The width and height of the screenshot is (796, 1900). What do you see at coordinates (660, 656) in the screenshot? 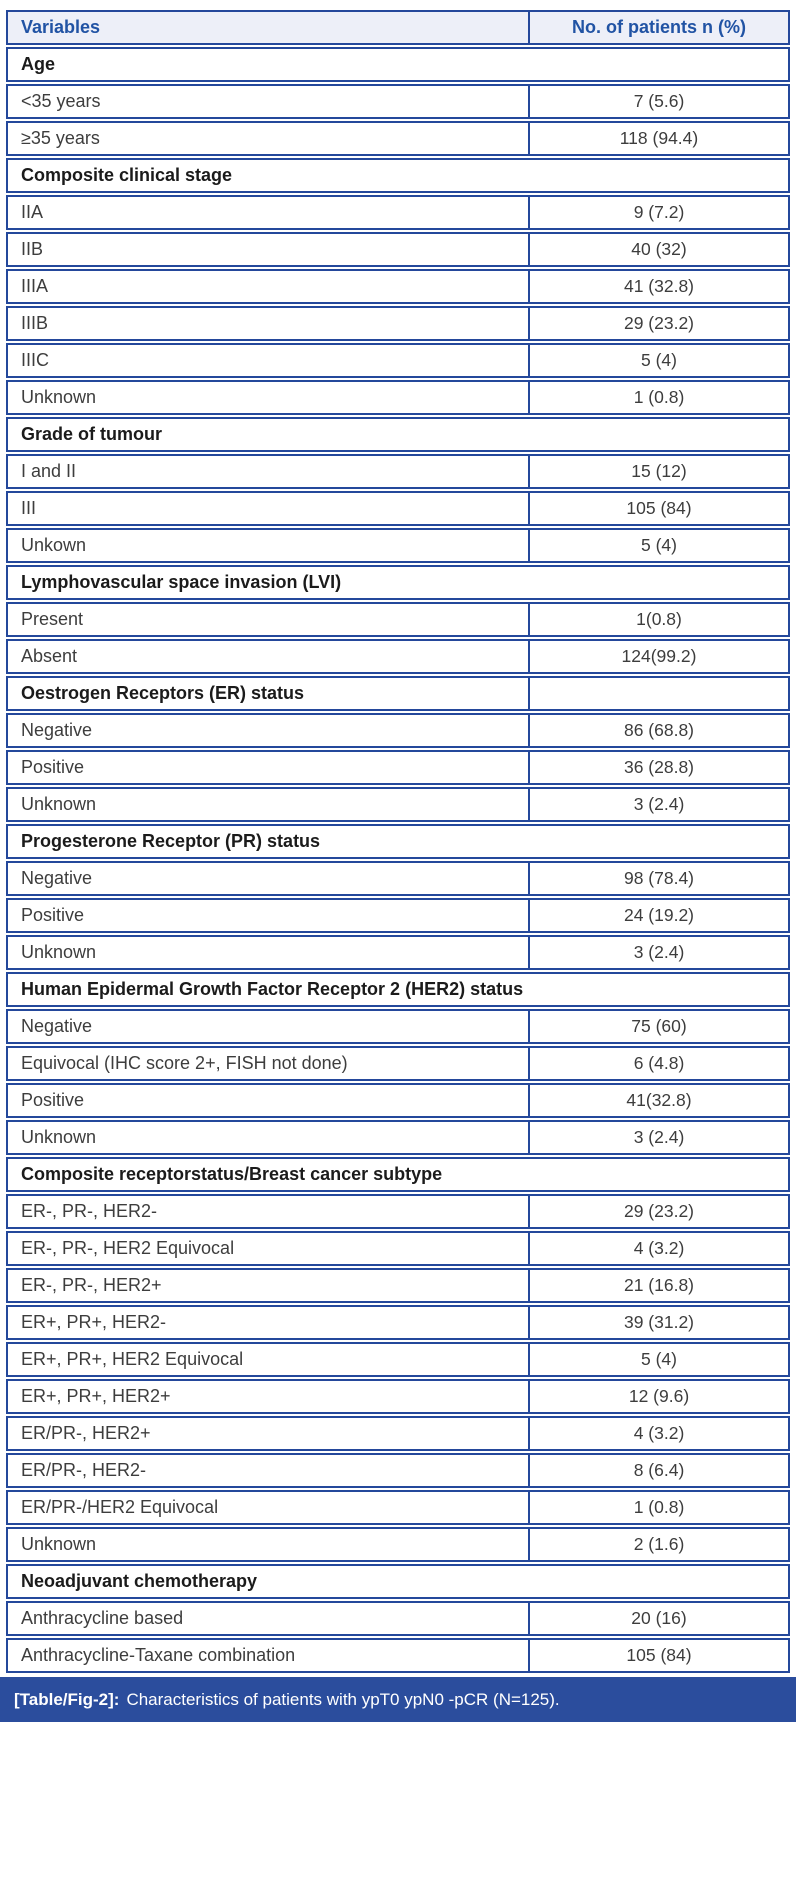
I see `row-value: 124(99.2)` at bounding box center [660, 656].